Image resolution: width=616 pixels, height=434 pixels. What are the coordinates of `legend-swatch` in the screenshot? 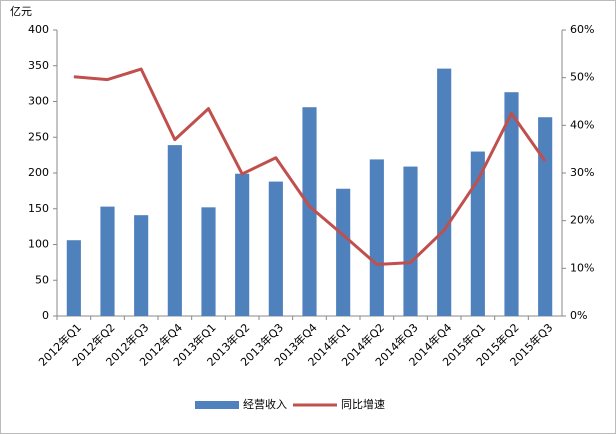 It's located at (217, 405).